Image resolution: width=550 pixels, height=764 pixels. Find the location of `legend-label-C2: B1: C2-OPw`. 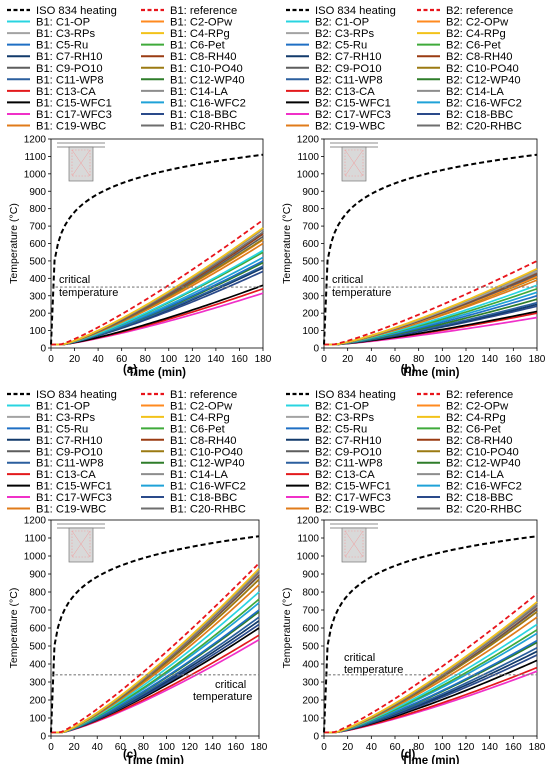

legend-label-C2: B1: C2-OPw is located at coordinates (201, 23).